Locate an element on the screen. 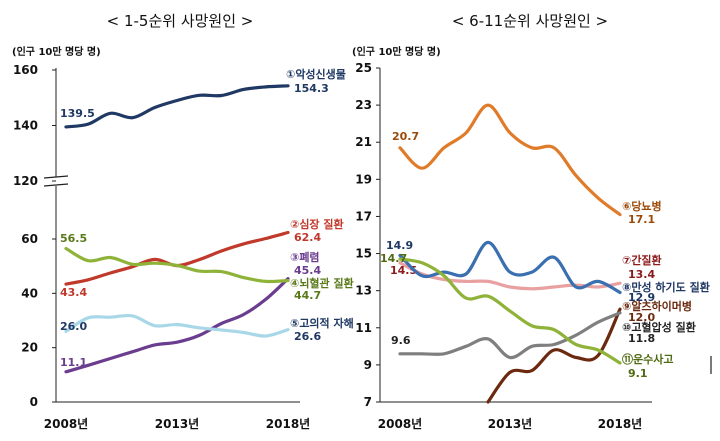  right-y-tick-label: 19 is located at coordinates (363, 179).